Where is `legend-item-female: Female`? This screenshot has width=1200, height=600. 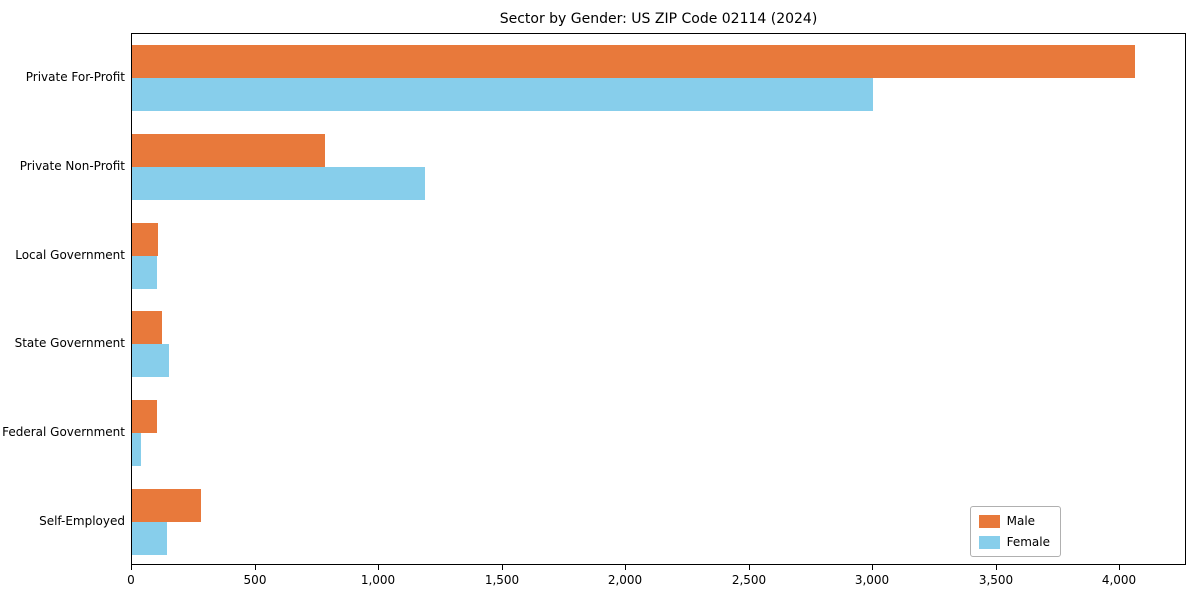
legend-item-female: Female is located at coordinates (1014, 542).